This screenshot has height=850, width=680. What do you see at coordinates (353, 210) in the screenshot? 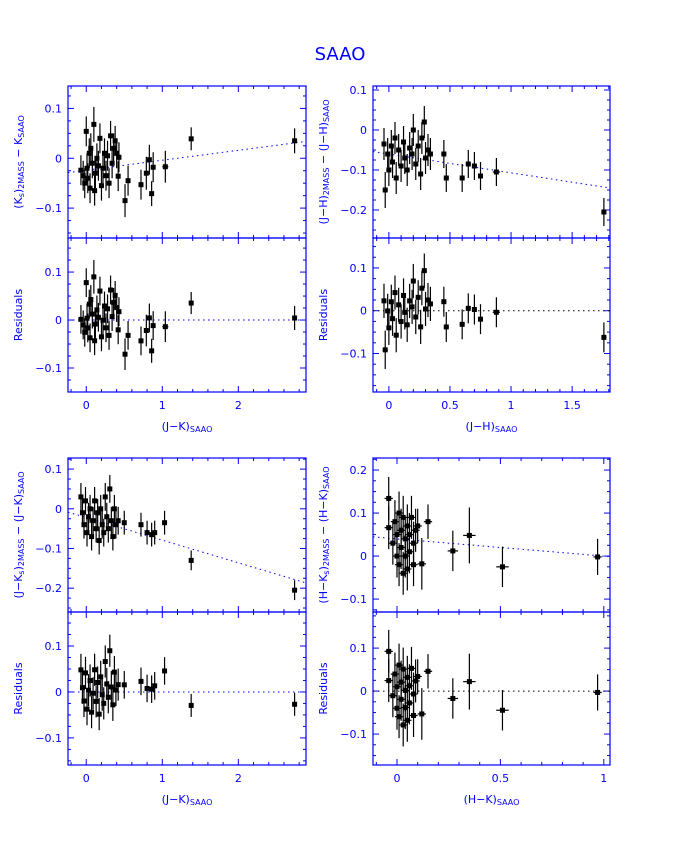
I see `y-tick-label: −0.2` at bounding box center [353, 210].